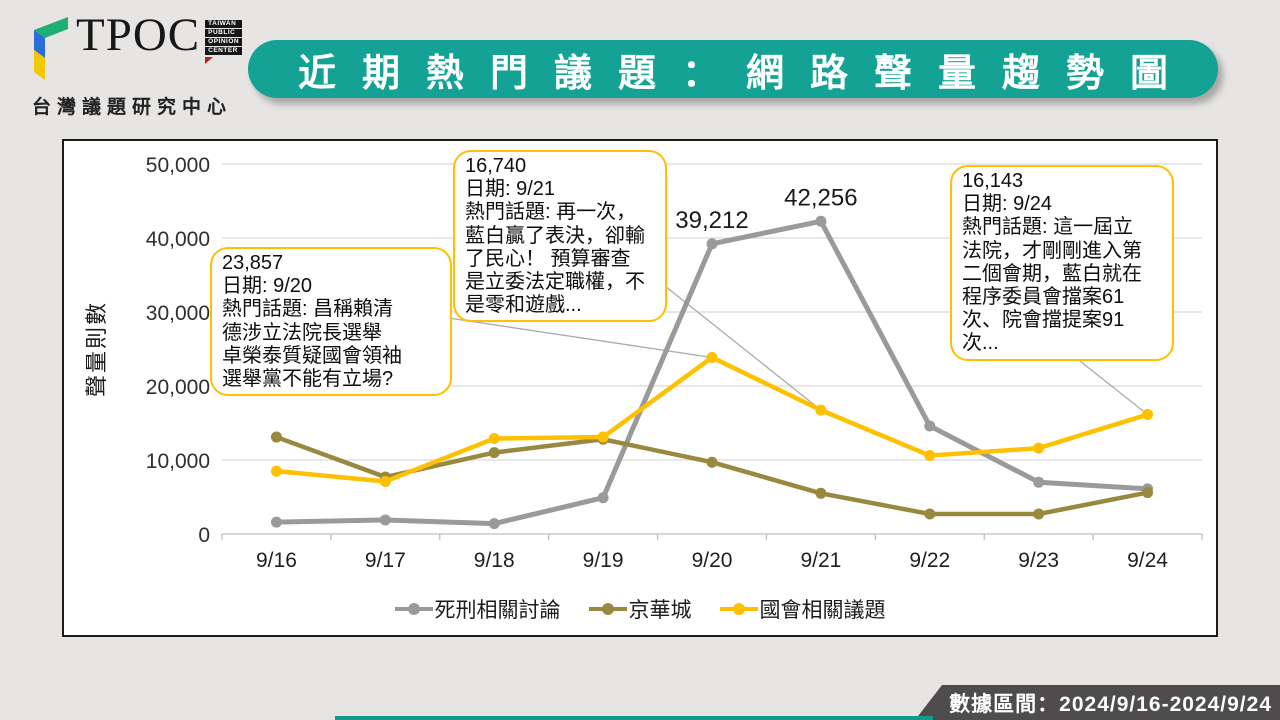 The height and width of the screenshot is (720, 1280). What do you see at coordinates (634, 718) in the screenshot?
I see `bottom-accent-bar` at bounding box center [634, 718].